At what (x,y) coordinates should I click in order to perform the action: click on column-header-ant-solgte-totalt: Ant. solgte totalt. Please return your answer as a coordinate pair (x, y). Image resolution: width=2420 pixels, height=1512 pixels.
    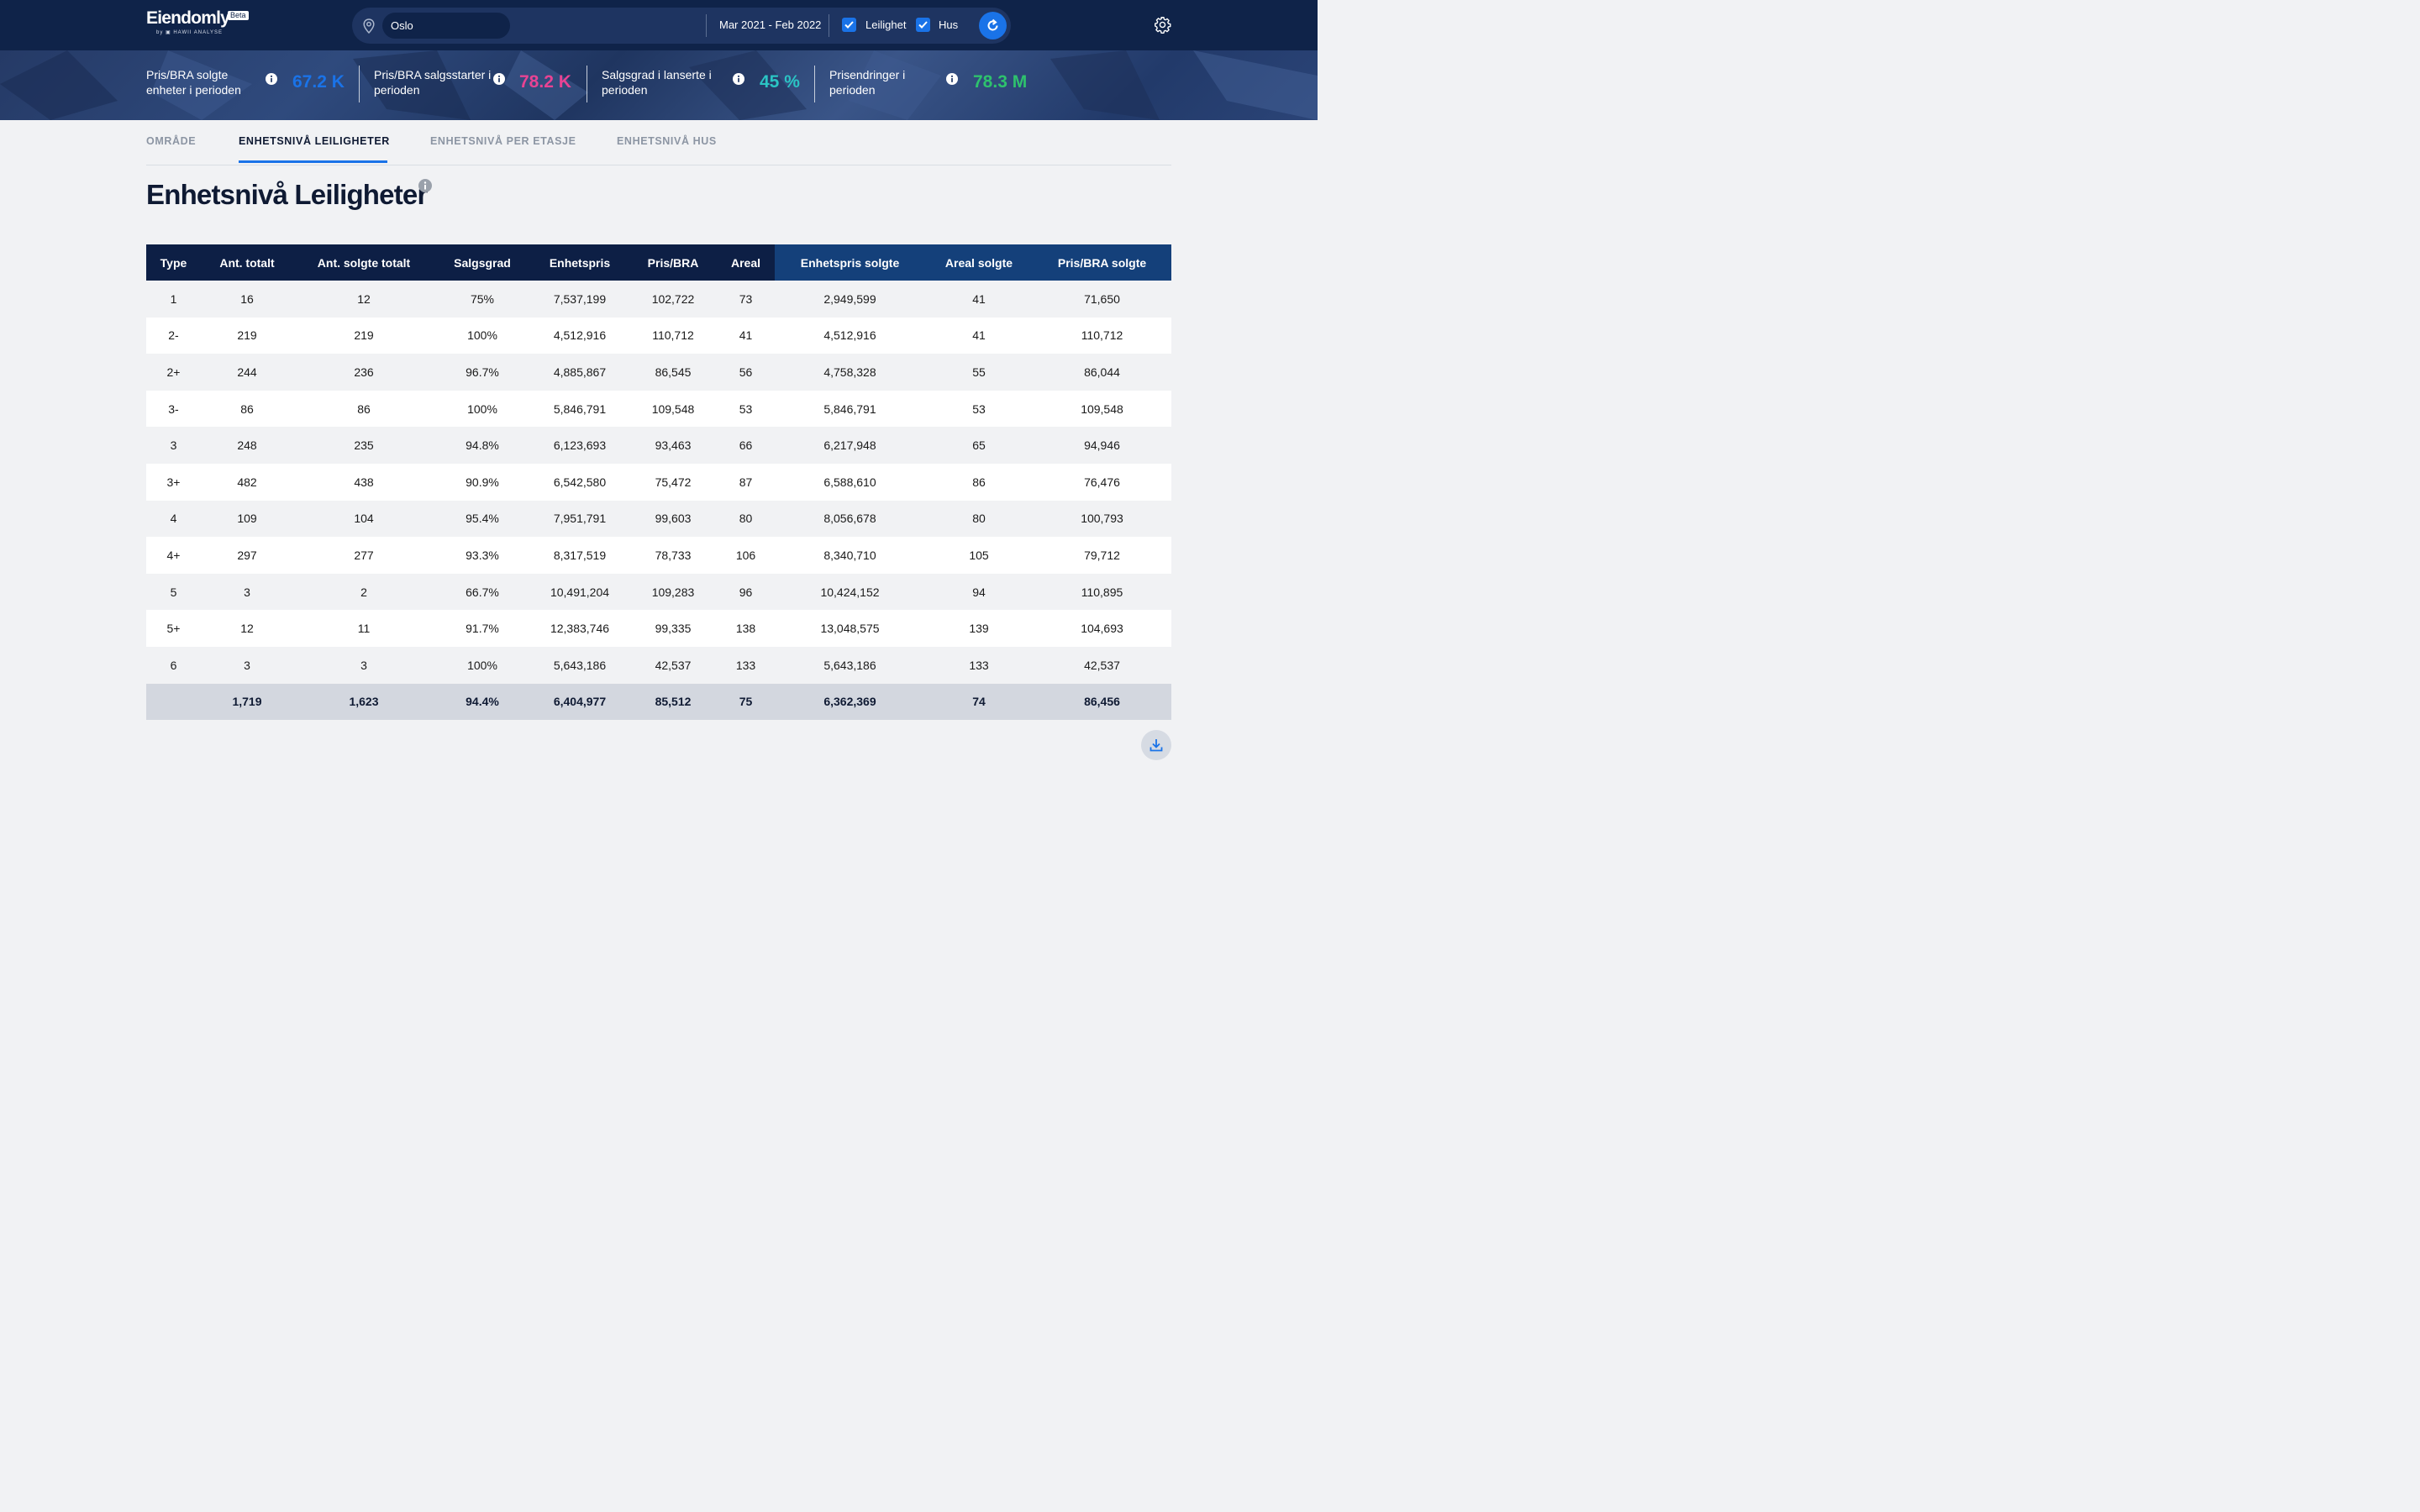
    Looking at the image, I should click on (363, 262).